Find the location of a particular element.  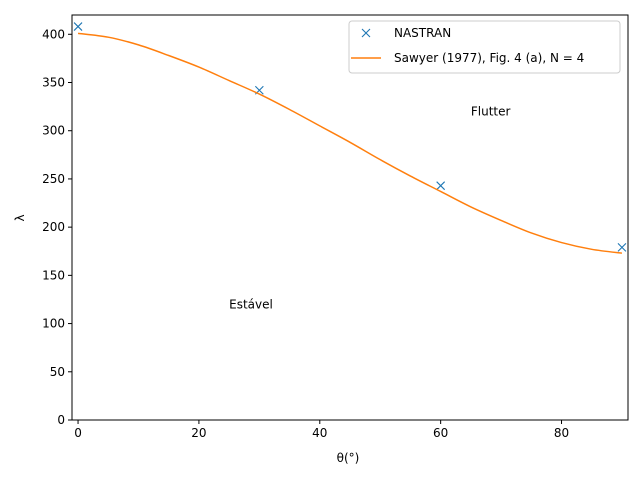

legend: NASTRAN Sawyer (1977), Fig. 4 (a), N = 4 is located at coordinates (484, 47).